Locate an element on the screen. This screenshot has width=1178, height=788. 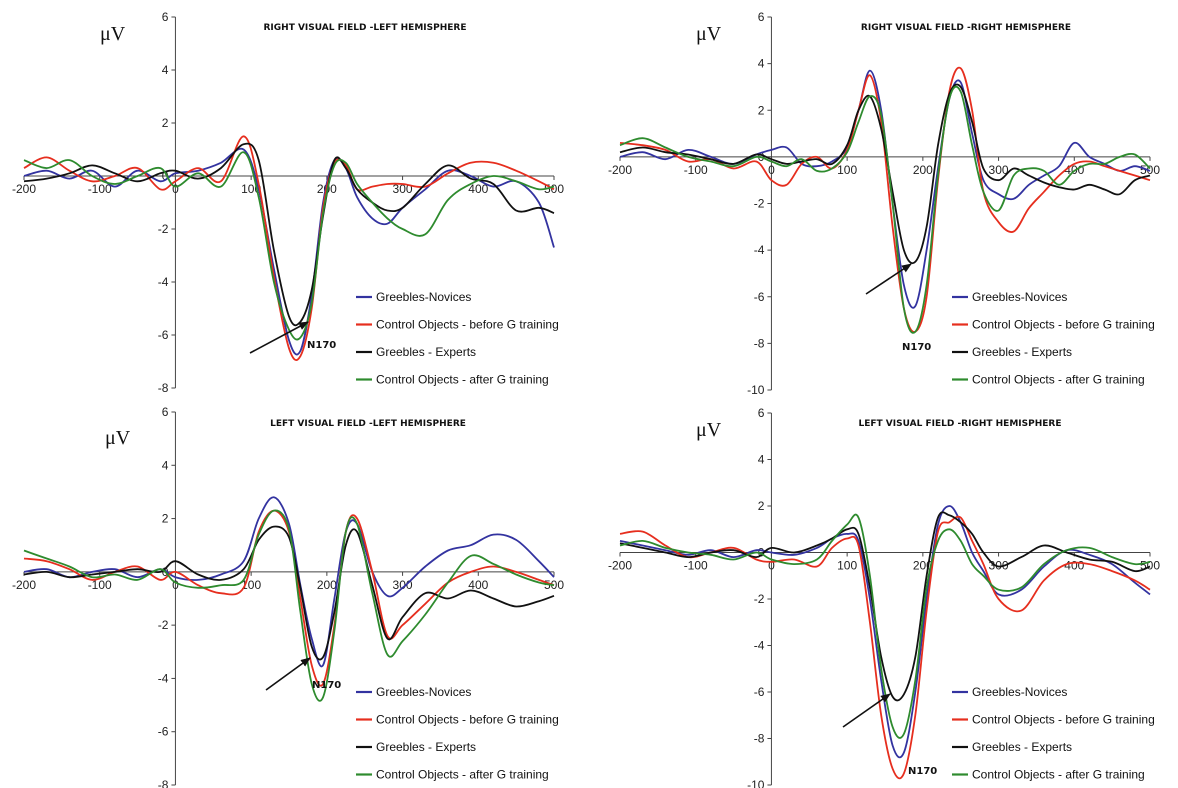
chart-title: RIGHT VISUAL FIELD -LEFT HEMISPHERE is located at coordinates (365, 28).